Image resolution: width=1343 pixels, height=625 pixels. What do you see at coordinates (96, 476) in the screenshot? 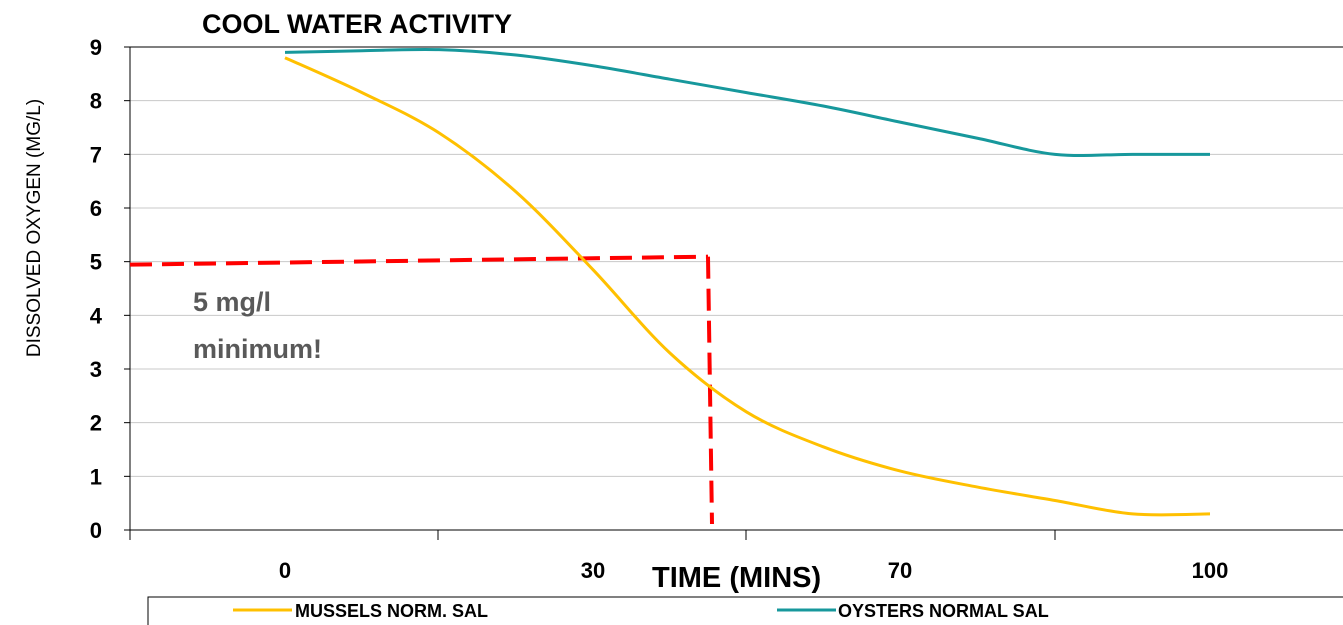
I see `y-tick-label: 1` at bounding box center [96, 476].